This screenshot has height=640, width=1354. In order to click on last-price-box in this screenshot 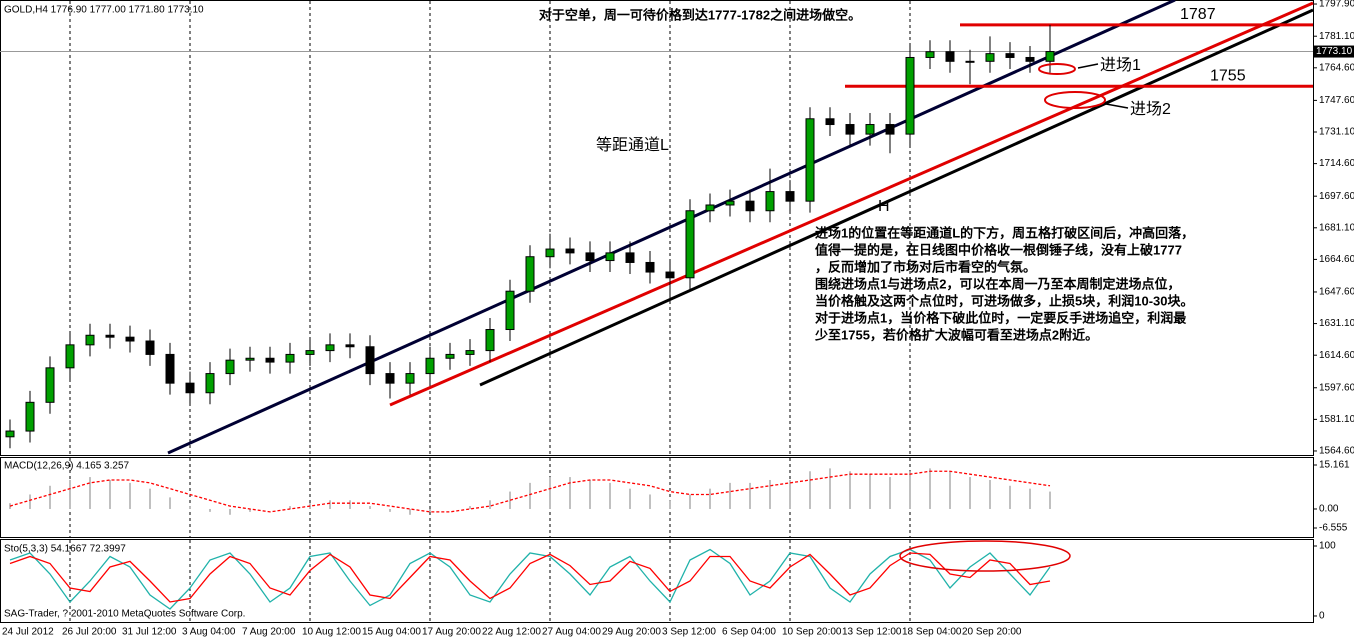, I will do `click(1334, 51)`.